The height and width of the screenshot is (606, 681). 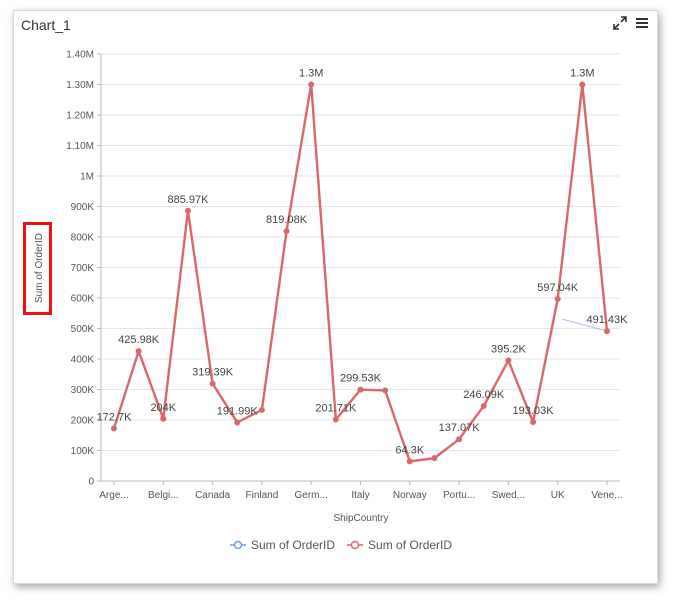 I want to click on menu-icon, so click(x=642, y=23).